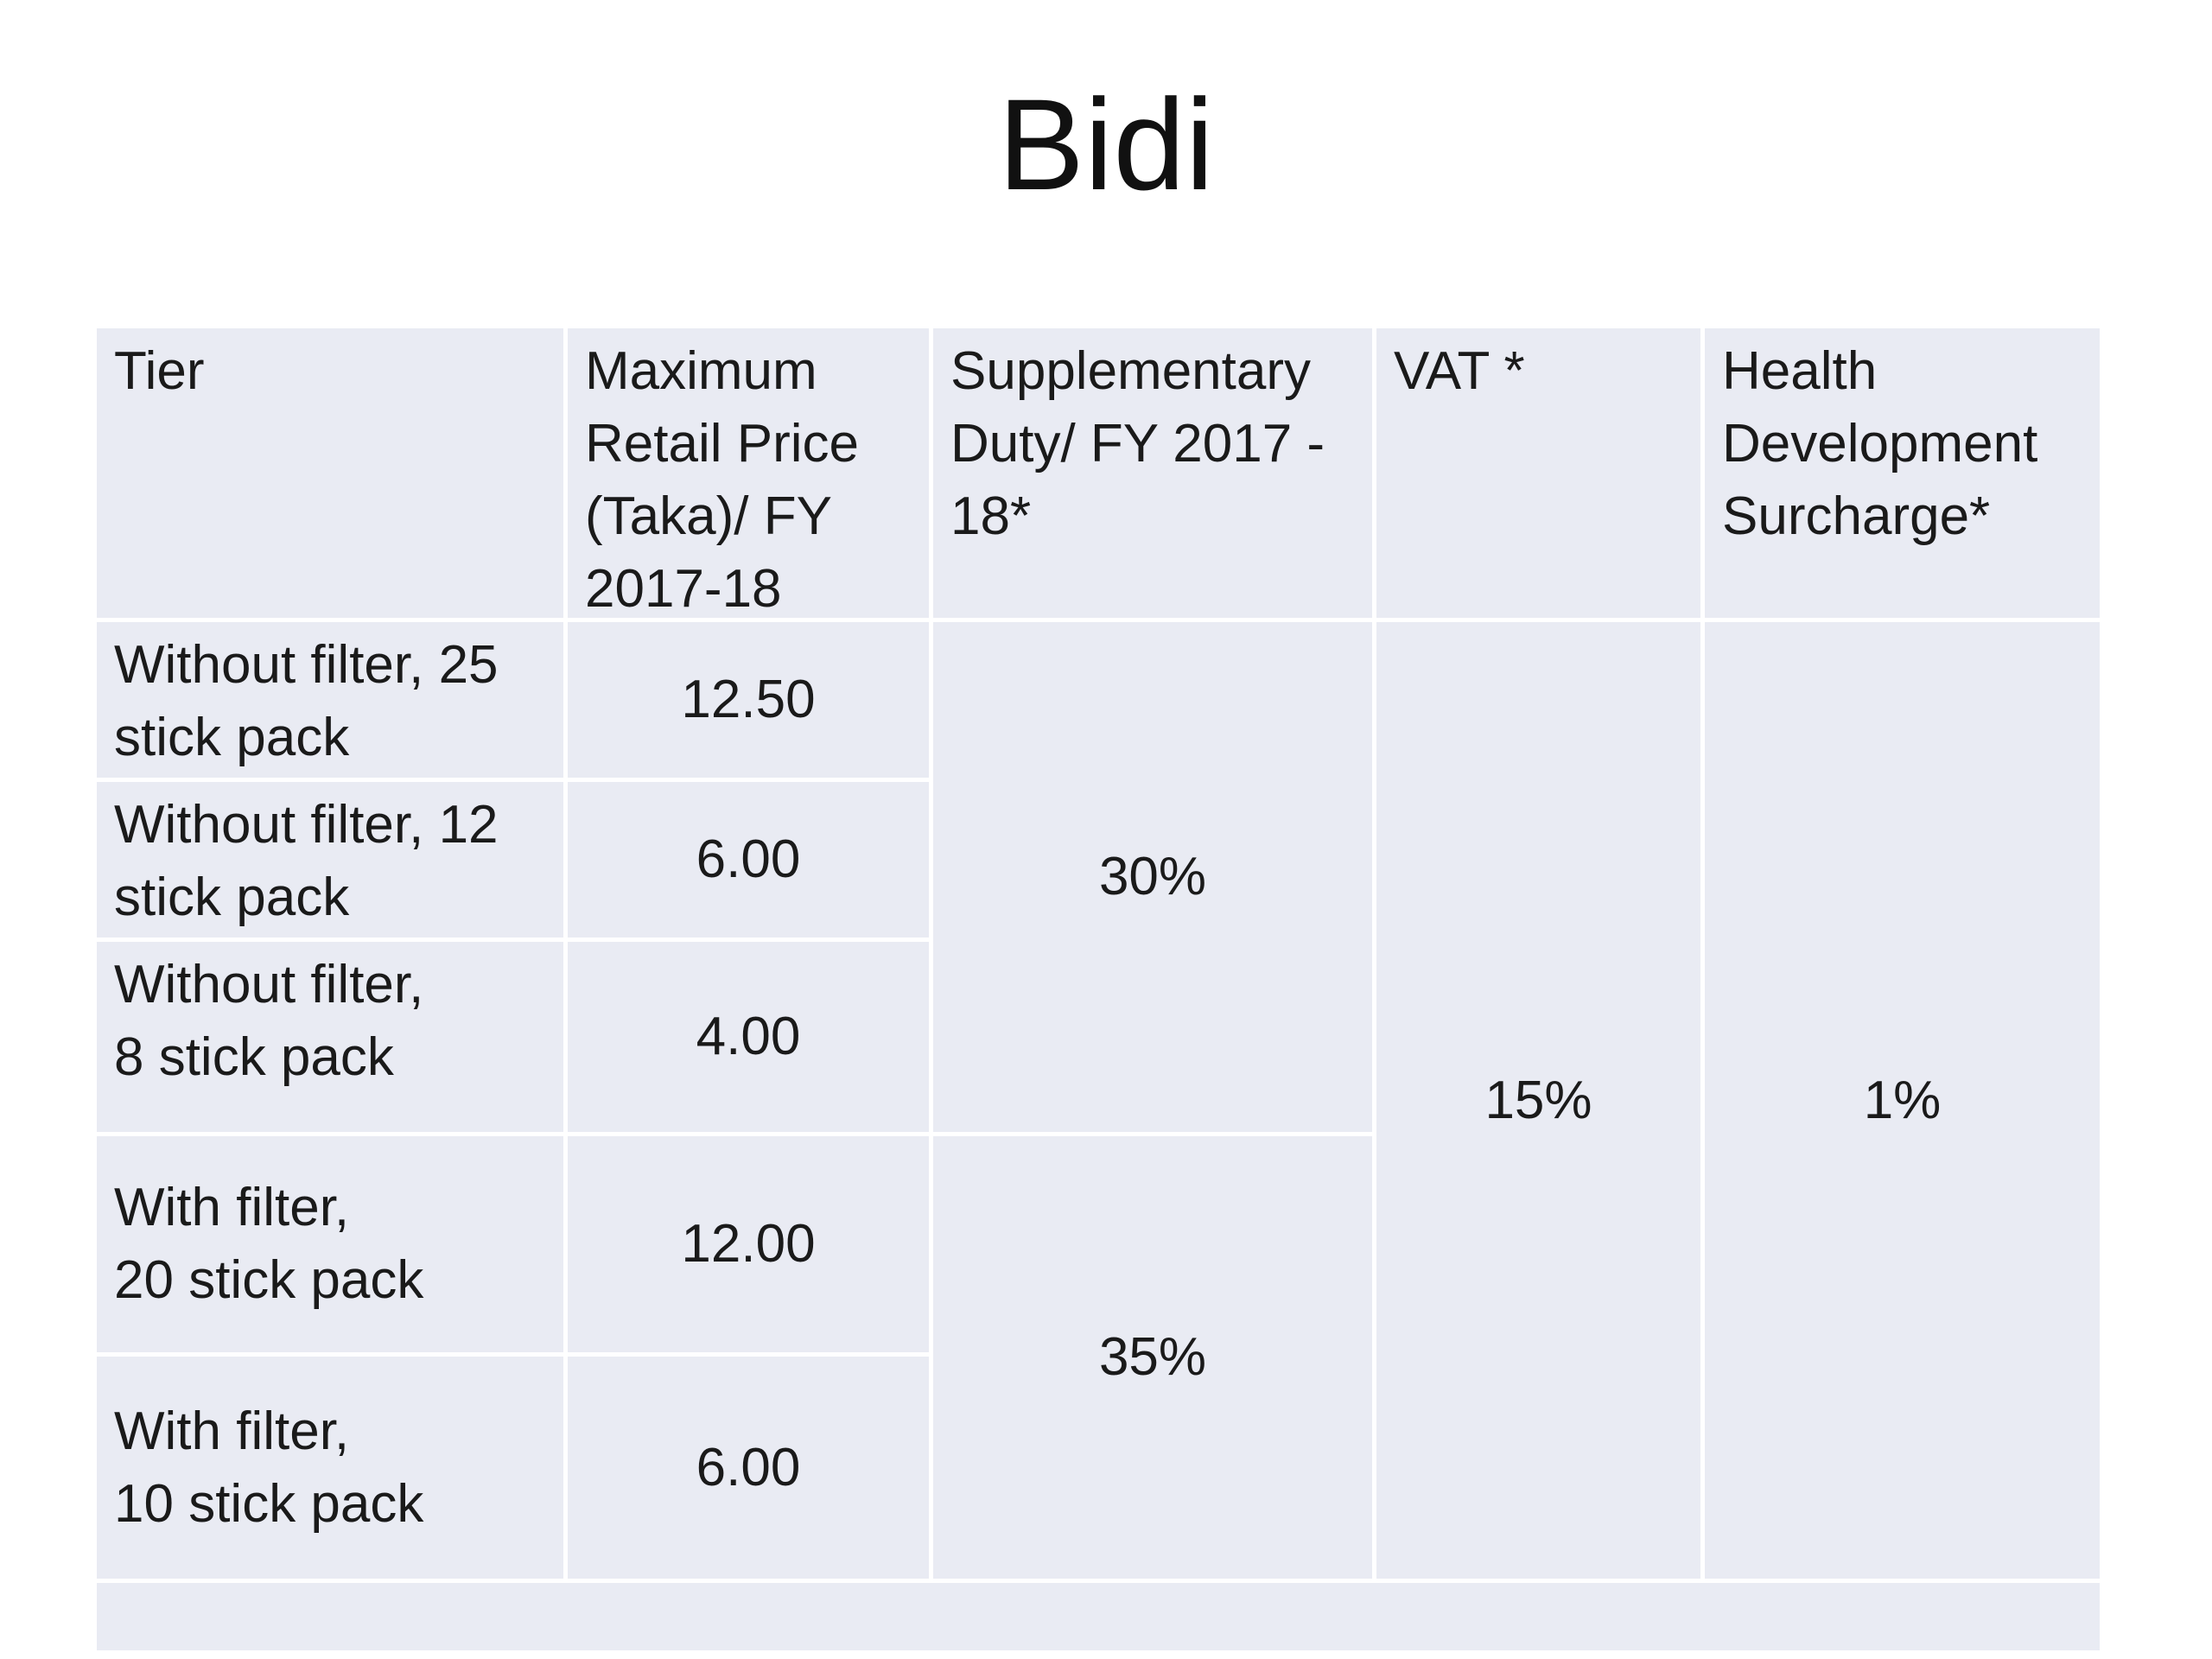 The width and height of the screenshot is (2212, 1659). I want to click on header-cell-vat: VAT *, so click(1538, 473).